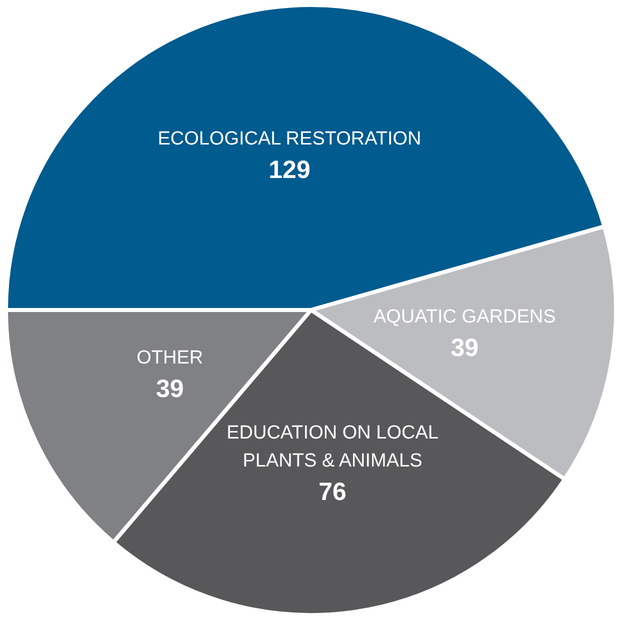  Describe the element at coordinates (332, 447) in the screenshot. I see `slice-label: EDUCATION ON LOCAL PLANTS & ANIMALS` at that location.